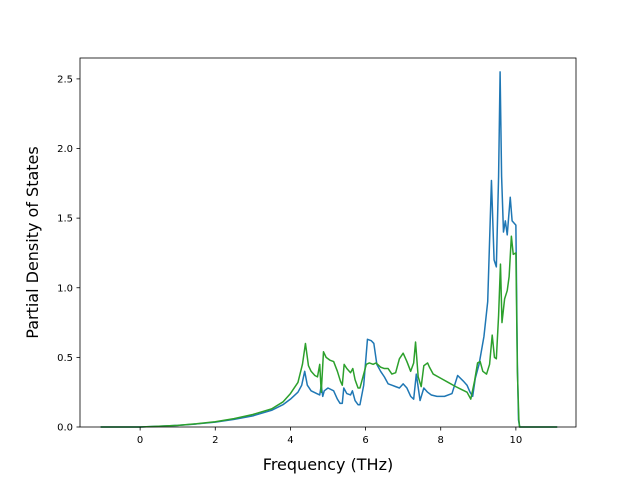 This screenshot has height=480, width=640. What do you see at coordinates (290, 440) in the screenshot?
I see `x-tick-label: 4` at bounding box center [290, 440].